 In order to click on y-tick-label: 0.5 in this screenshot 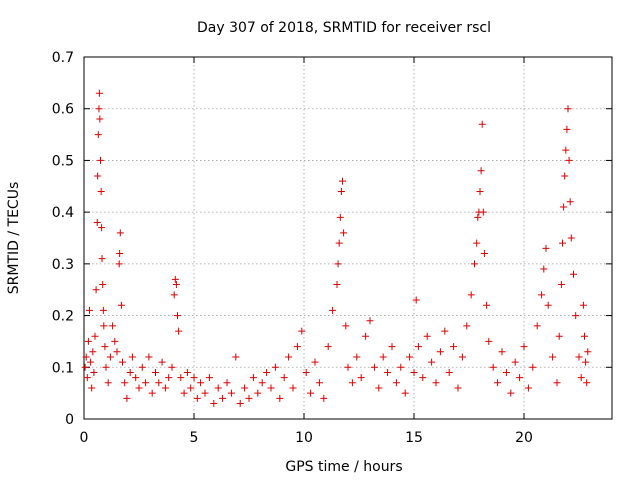, I will do `click(63, 161)`.